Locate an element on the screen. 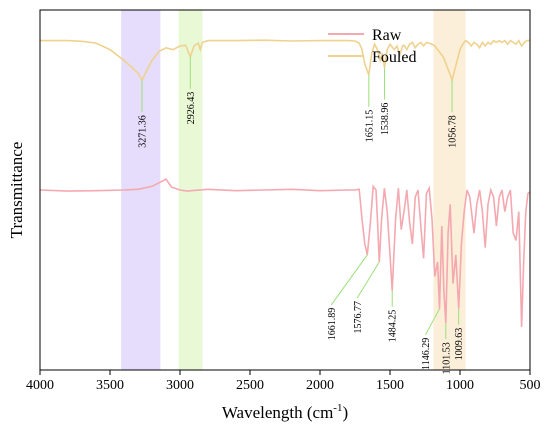  y-axis-label: Transmittance is located at coordinates (16, 190).